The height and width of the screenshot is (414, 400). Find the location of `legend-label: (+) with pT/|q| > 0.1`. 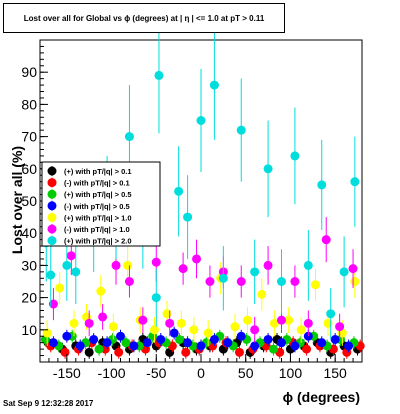

legend-label: (+) with pT/|q| > 0.1 is located at coordinates (98, 171).